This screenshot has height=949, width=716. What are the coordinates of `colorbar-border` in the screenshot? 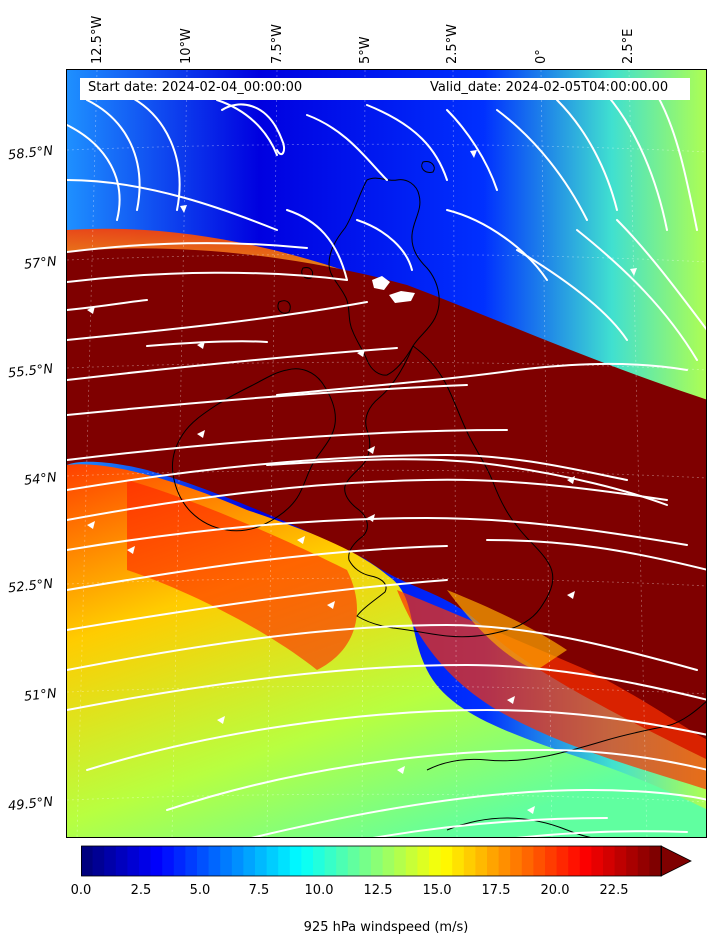 It's located at (371, 861).